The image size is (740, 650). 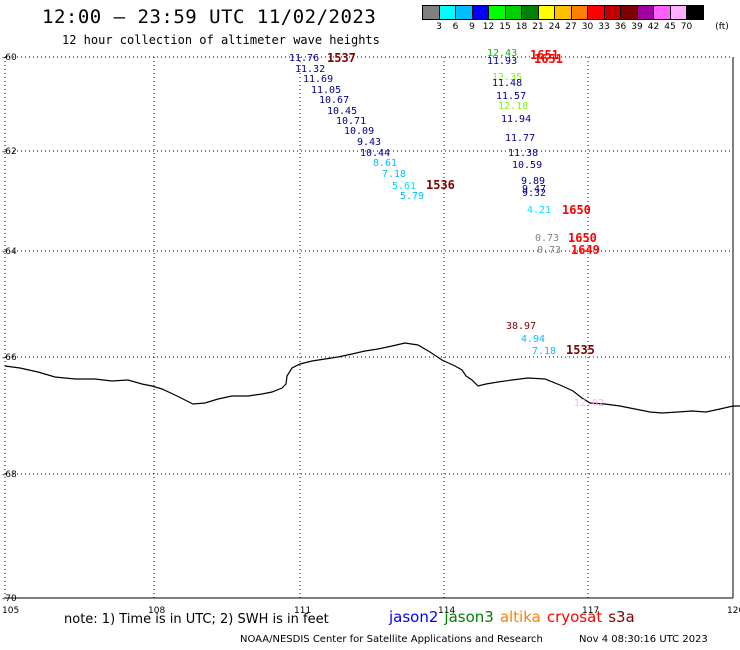 I want to click on pass-time-label: 1649, so click(x=585, y=250).